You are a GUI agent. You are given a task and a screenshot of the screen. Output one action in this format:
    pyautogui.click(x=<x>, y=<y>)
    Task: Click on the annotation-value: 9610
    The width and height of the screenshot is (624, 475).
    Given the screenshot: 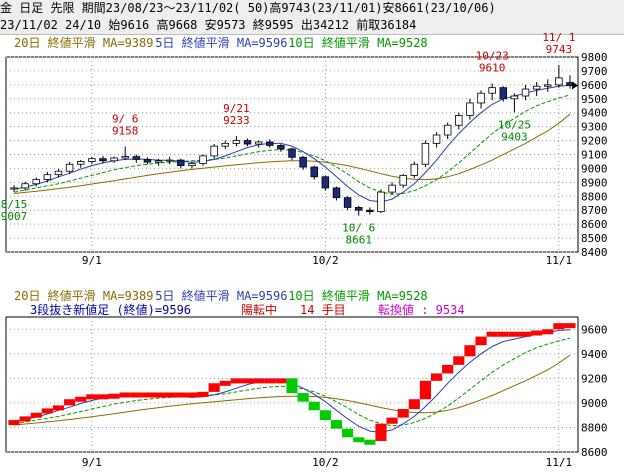 What is the action you would take?
    pyautogui.click(x=492, y=67)
    